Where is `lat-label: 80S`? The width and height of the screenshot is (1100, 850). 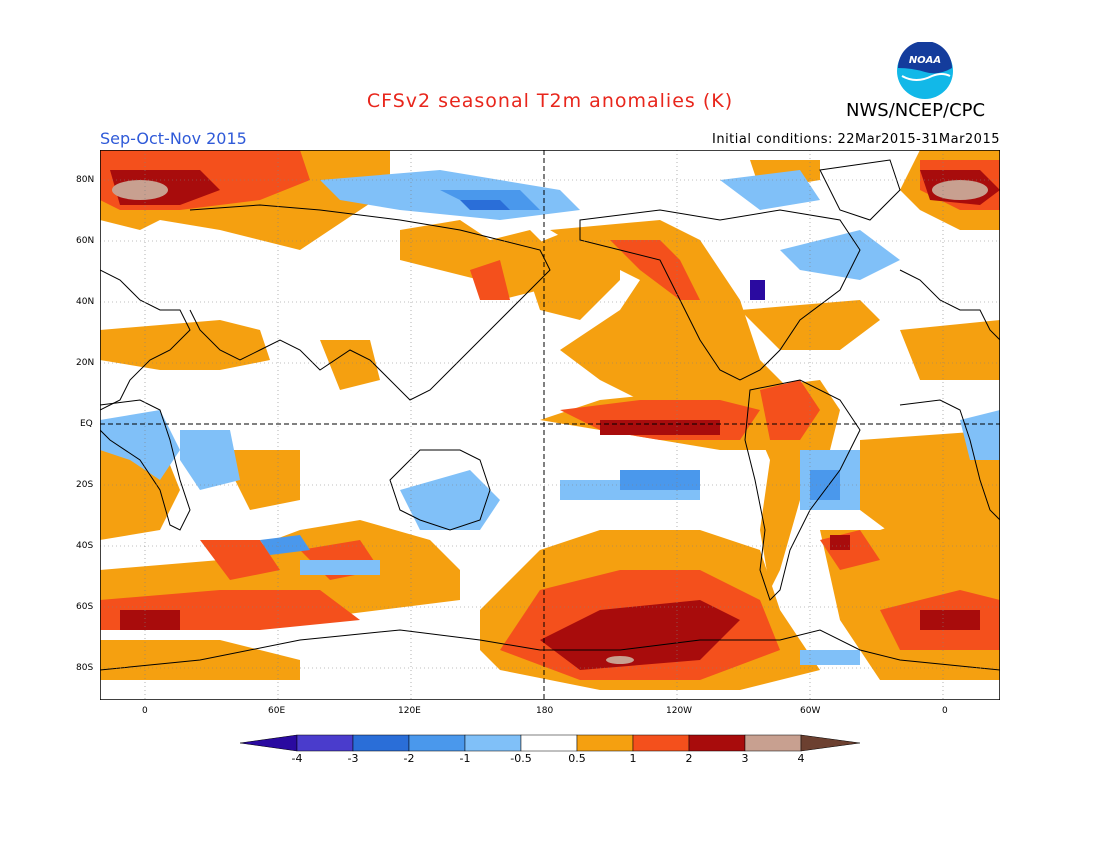
lat-label: 80S is located at coordinates (85, 668).